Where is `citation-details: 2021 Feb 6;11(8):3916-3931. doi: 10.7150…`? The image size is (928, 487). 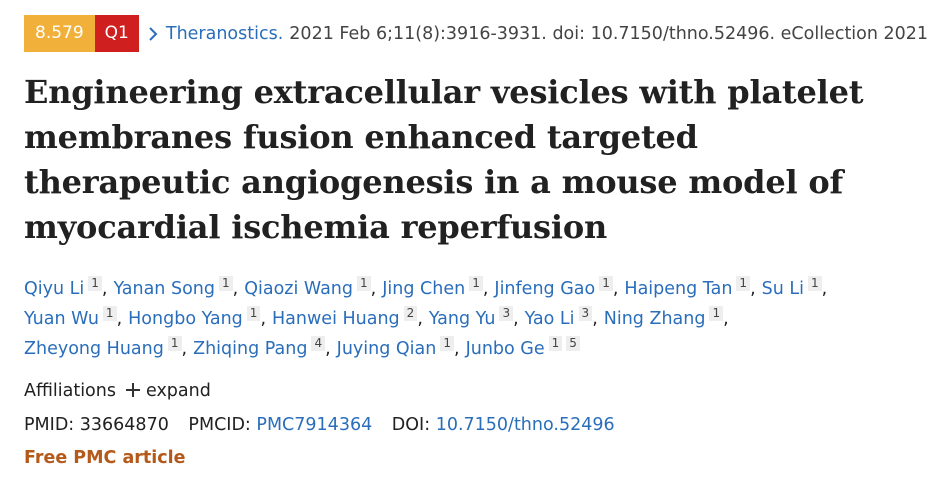 citation-details: 2021 Feb 6;11(8):3916-3931. doi: 10.7150… is located at coordinates (608, 33).